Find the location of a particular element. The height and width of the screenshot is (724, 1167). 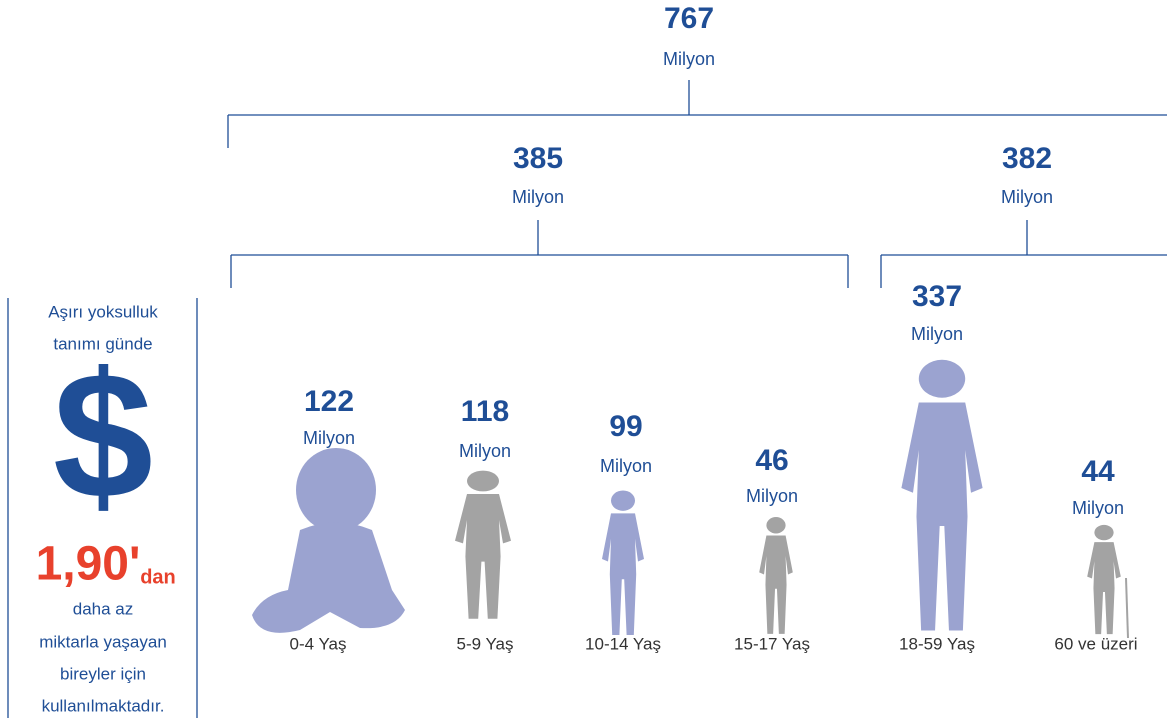

group-value: 44 is located at coordinates (1098, 471).